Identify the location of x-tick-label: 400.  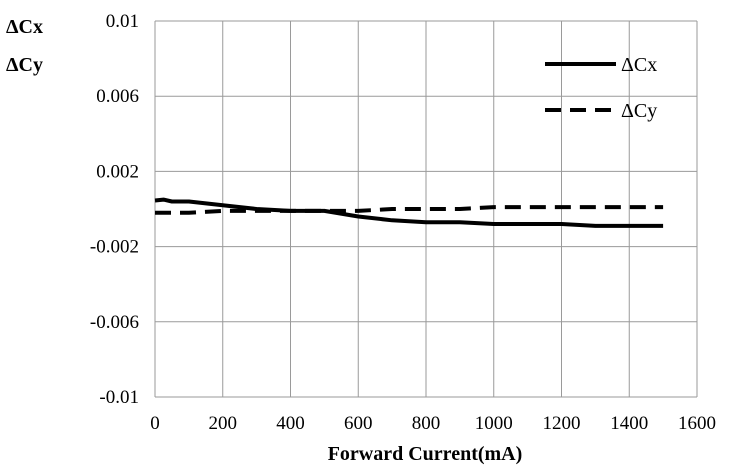
(290, 423).